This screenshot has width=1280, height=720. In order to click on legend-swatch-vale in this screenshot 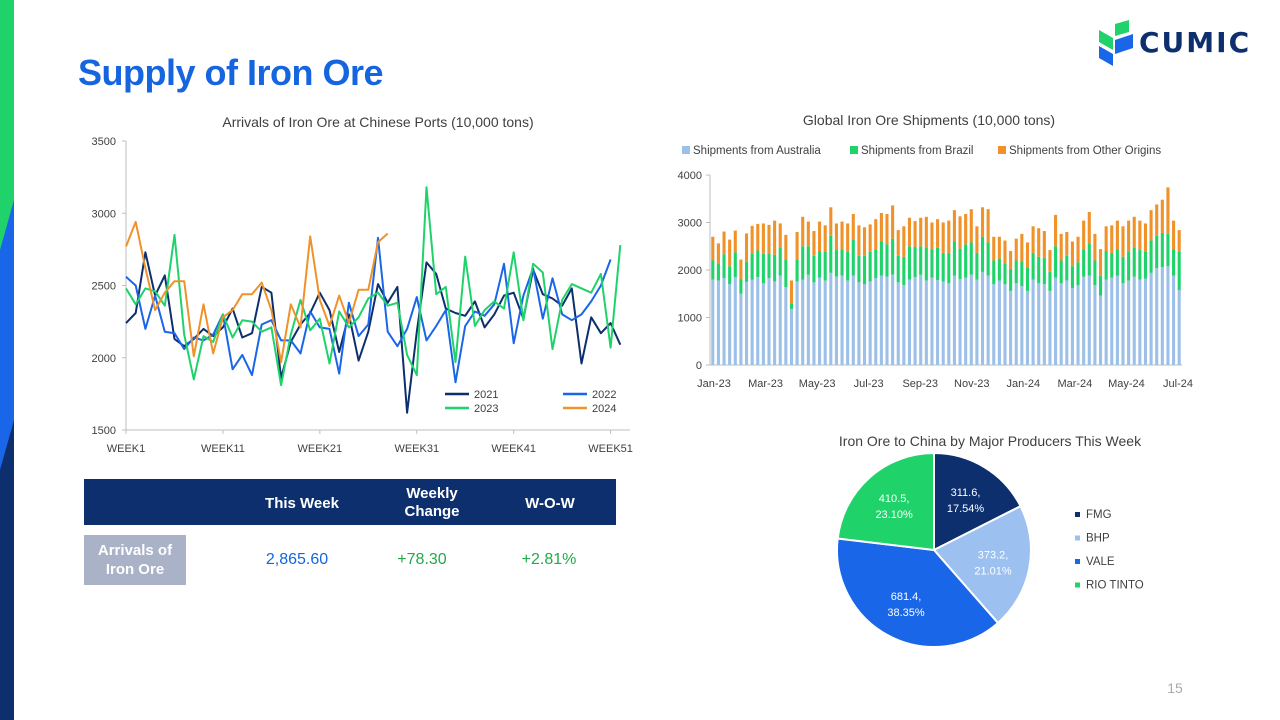, I will do `click(1077, 561)`.